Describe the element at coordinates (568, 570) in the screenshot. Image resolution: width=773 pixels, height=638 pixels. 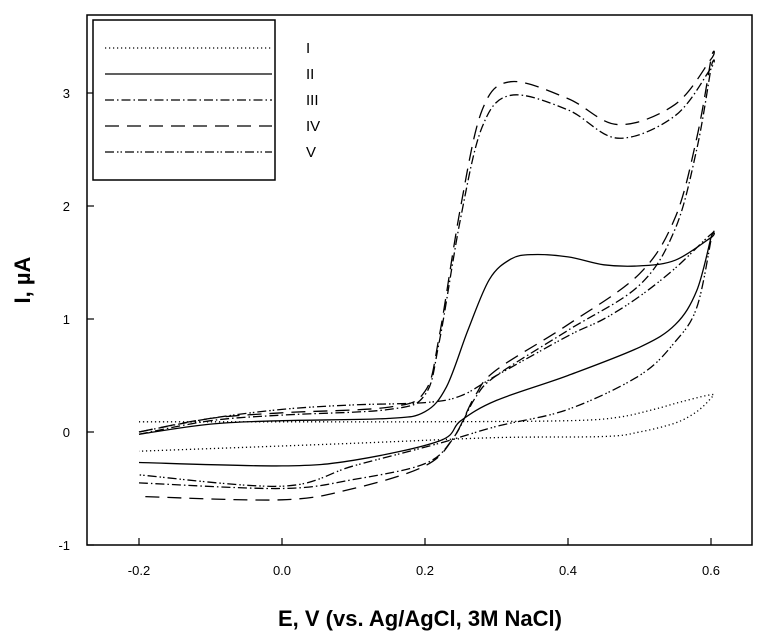
I see `x-tick-label: 0.4` at that location.